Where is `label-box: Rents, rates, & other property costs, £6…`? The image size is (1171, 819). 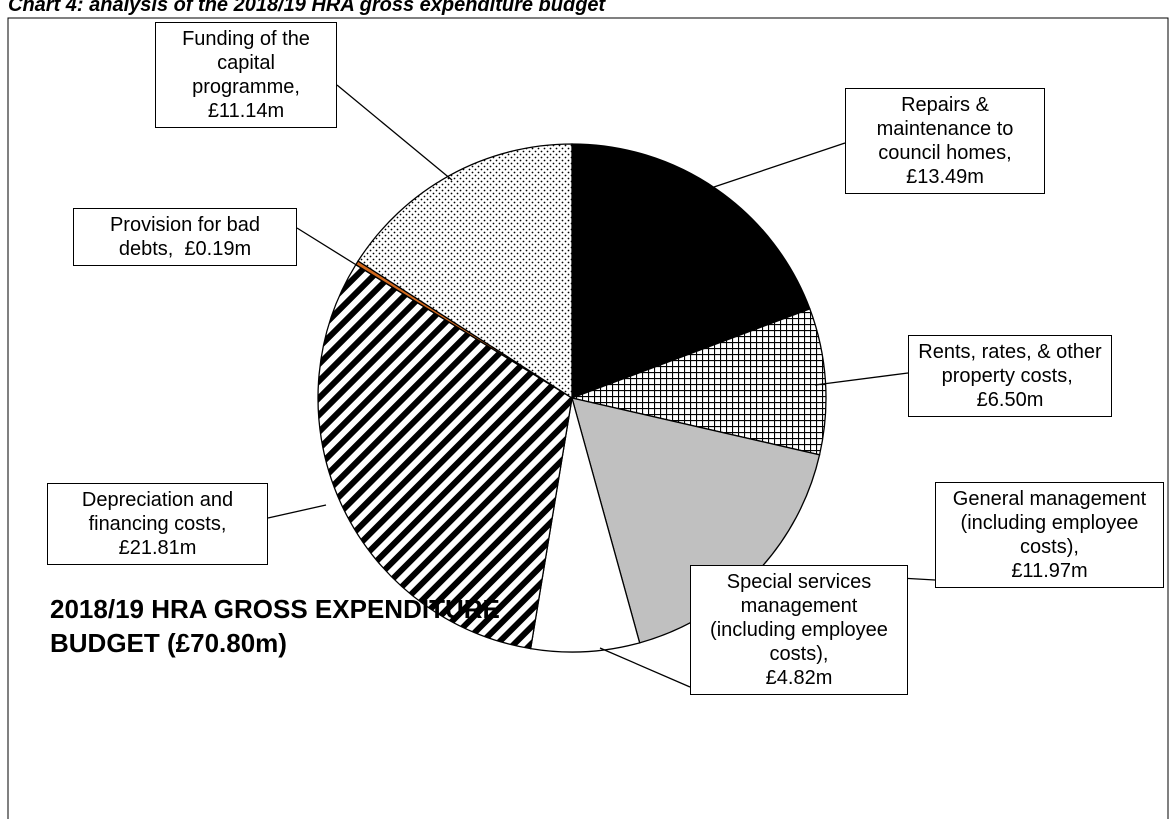 label-box: Rents, rates, & other property costs, £6… is located at coordinates (1010, 376).